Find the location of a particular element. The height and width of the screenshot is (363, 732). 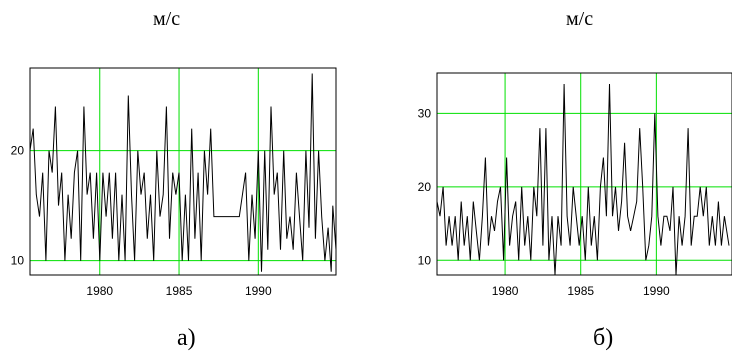

unit-label-a: м/с is located at coordinates (167, 19).